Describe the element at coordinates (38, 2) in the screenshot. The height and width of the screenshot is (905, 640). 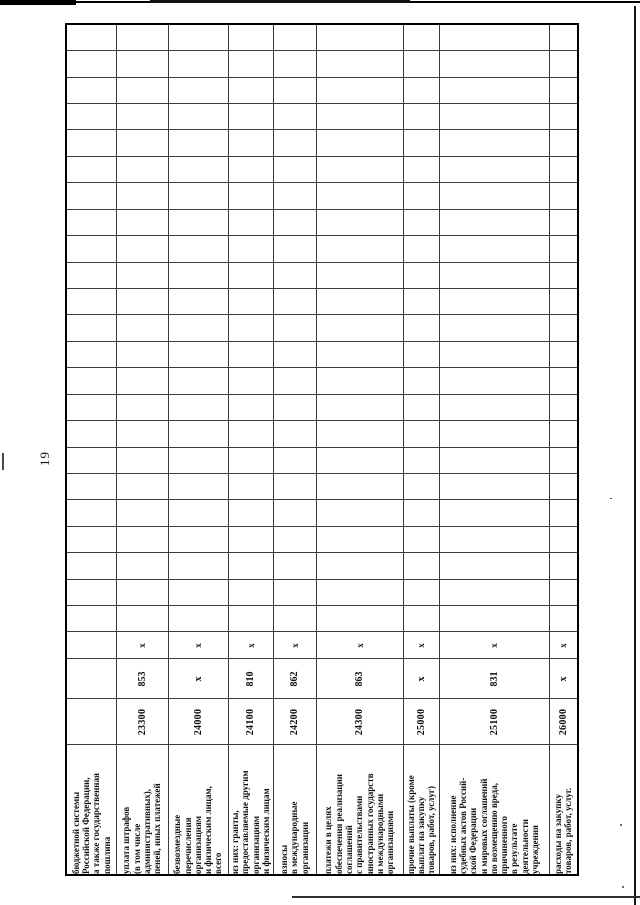
I see `scan-edge-top-left-bar` at that location.